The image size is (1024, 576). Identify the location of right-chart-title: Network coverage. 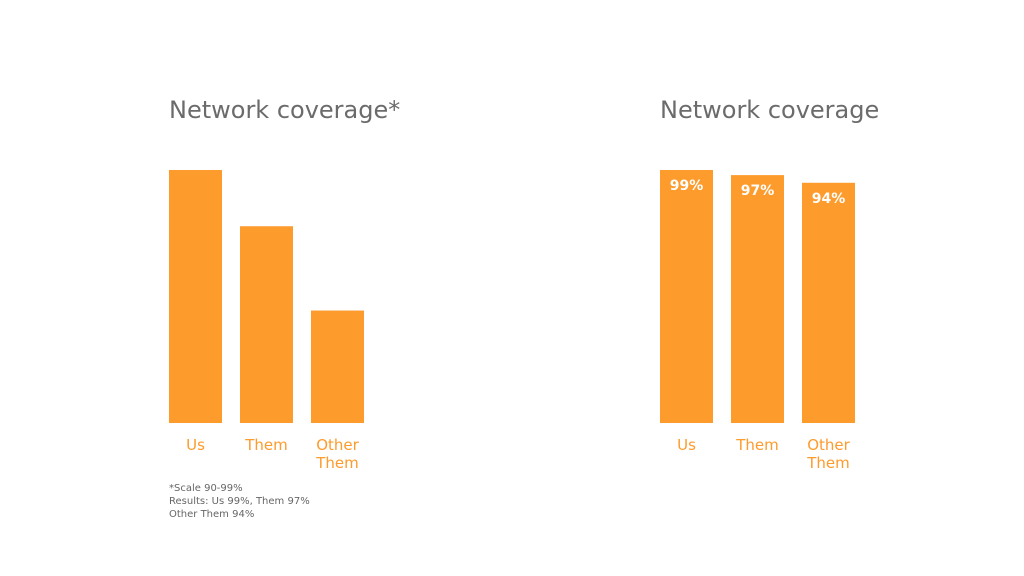
(770, 110).